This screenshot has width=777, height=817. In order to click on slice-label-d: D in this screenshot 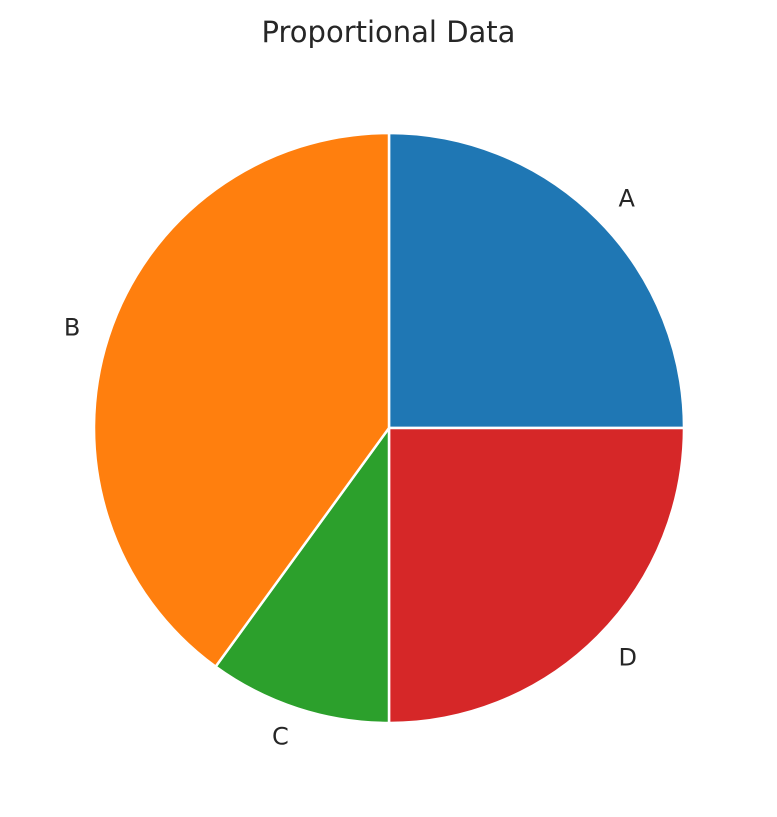, I will do `click(627, 657)`.